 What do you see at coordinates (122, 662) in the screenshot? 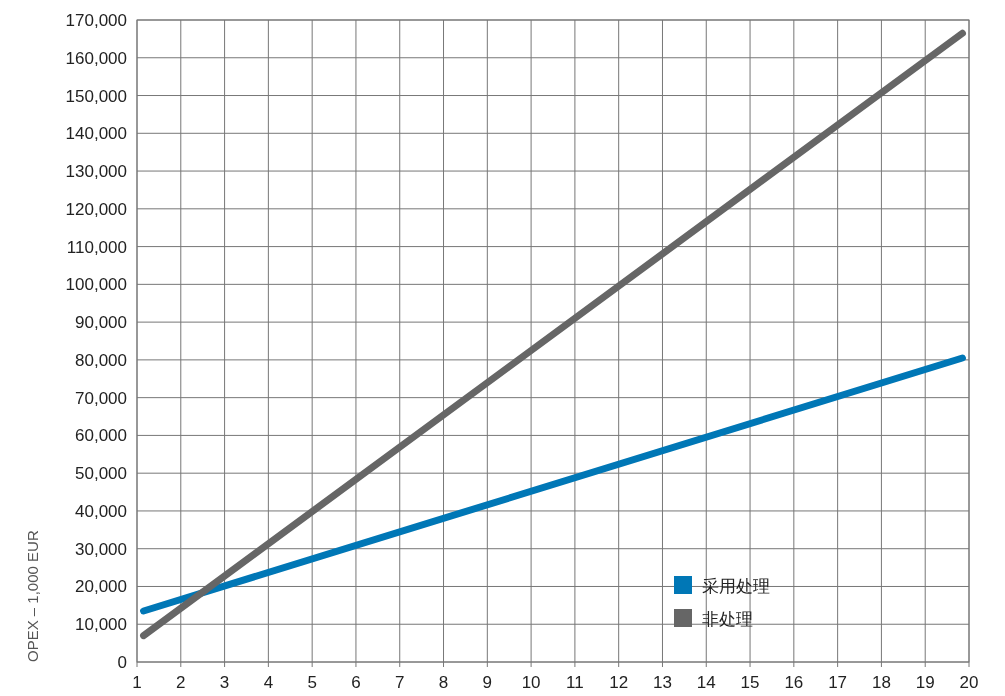
I see `y-tick-label: 0` at bounding box center [122, 662].